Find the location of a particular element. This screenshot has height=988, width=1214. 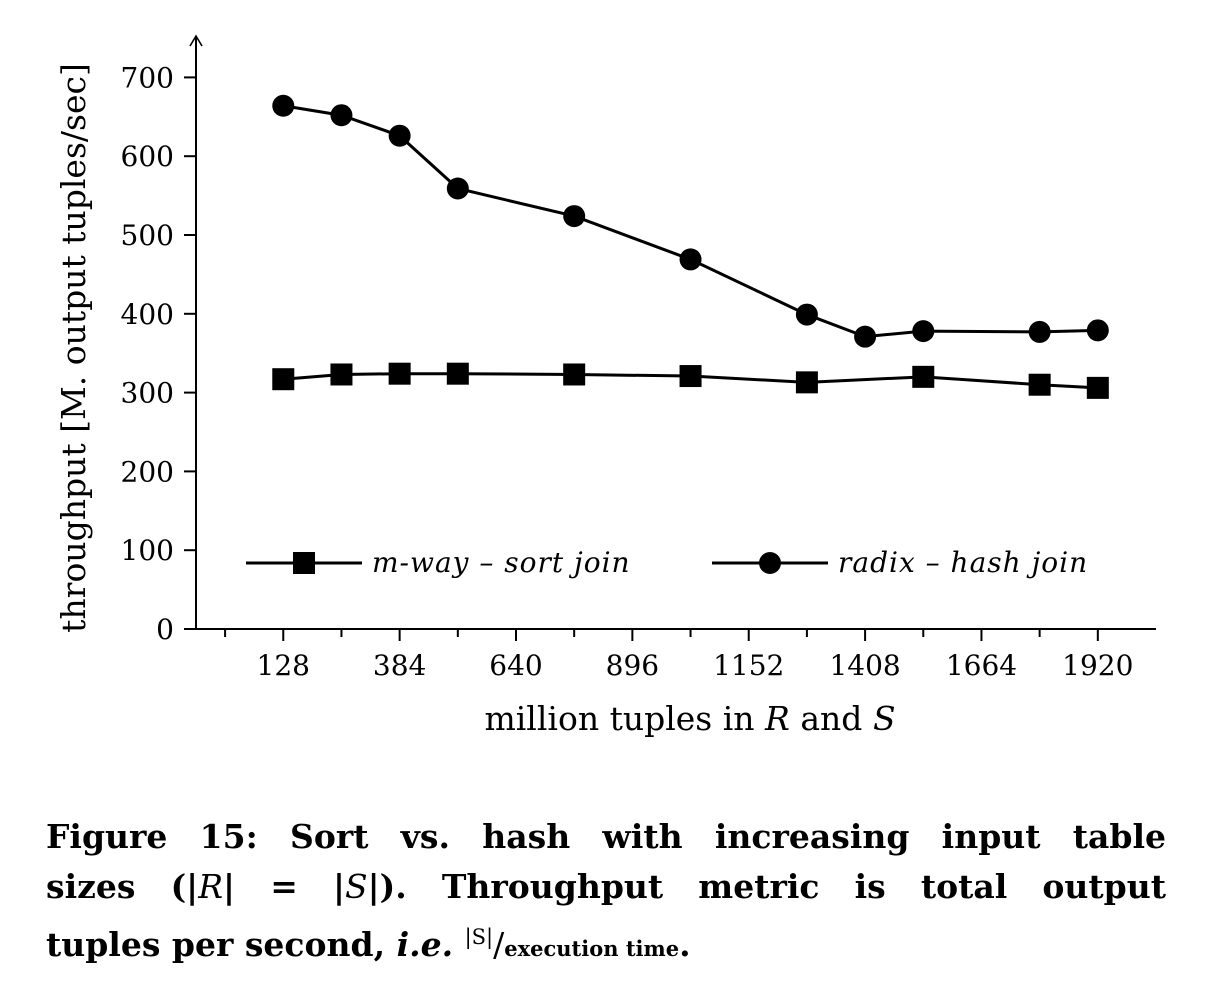

x-tick-label: 896 is located at coordinates (632, 665).